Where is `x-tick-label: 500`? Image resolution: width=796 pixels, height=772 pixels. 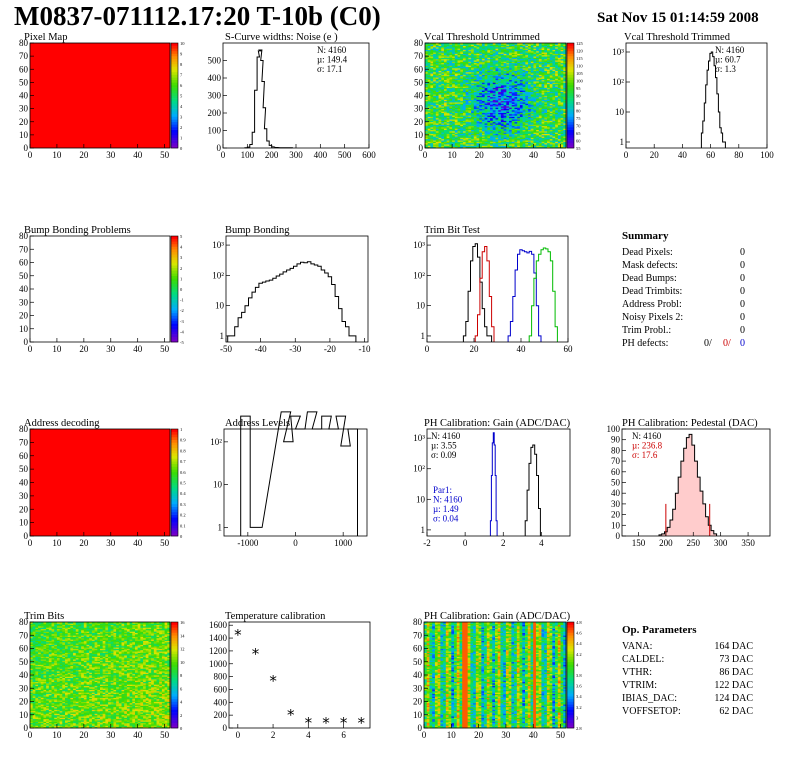
x-tick-label: 500 is located at coordinates (345, 155).